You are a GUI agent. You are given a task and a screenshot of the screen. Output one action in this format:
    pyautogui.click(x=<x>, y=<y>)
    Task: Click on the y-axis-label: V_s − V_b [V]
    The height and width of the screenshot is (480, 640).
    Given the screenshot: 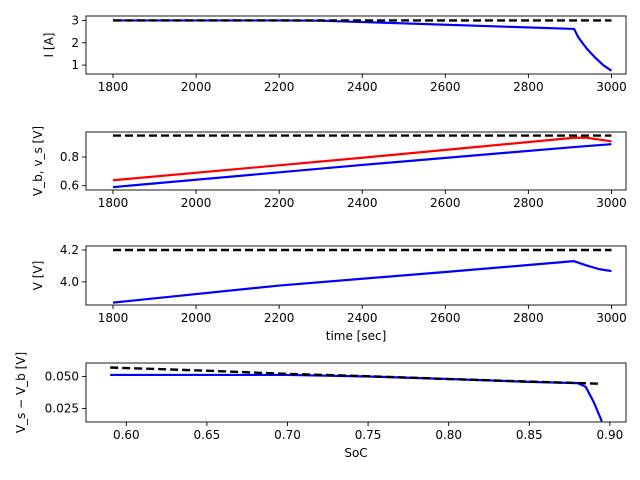 What is the action you would take?
    pyautogui.click(x=21, y=392)
    